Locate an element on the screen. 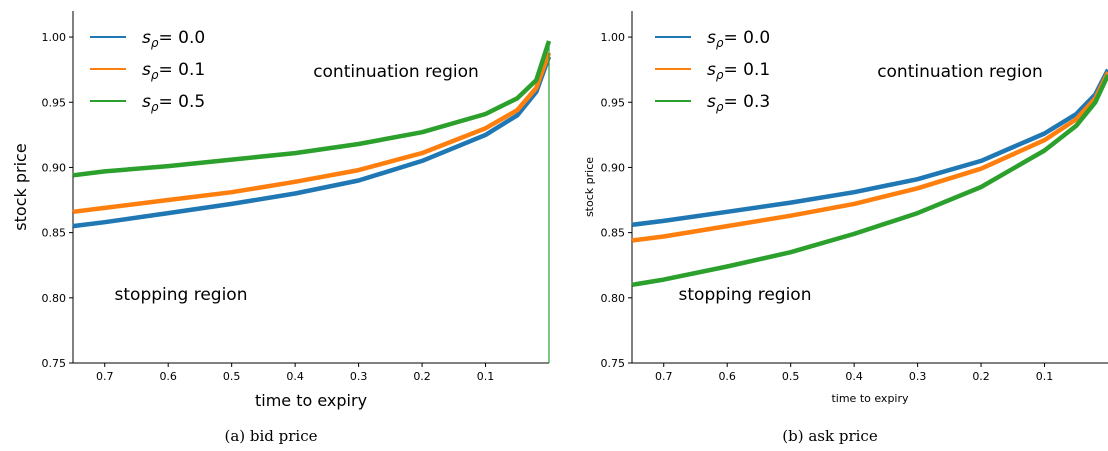 The width and height of the screenshot is (1108, 451). subfigure-caption: (a) bid price is located at coordinates (270, 436).